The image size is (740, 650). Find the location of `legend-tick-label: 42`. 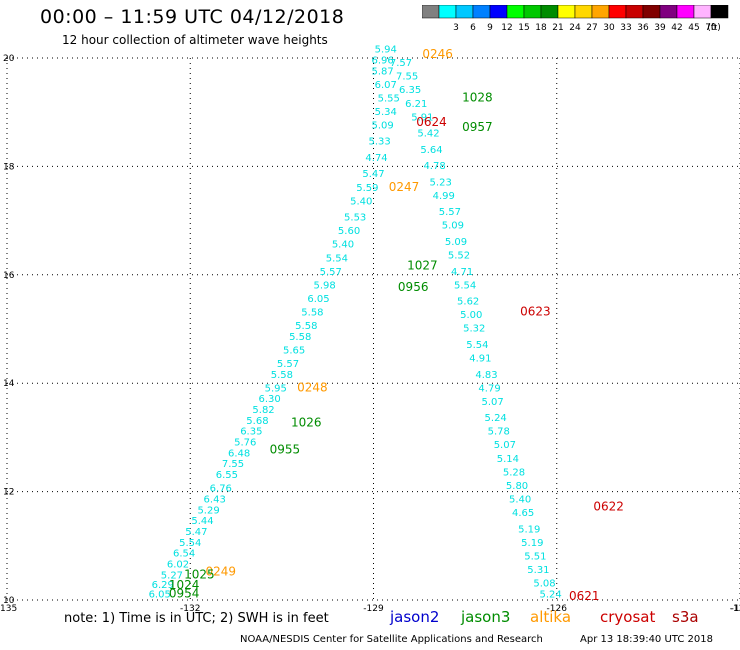

legend-tick-label: 42 is located at coordinates (676, 28).